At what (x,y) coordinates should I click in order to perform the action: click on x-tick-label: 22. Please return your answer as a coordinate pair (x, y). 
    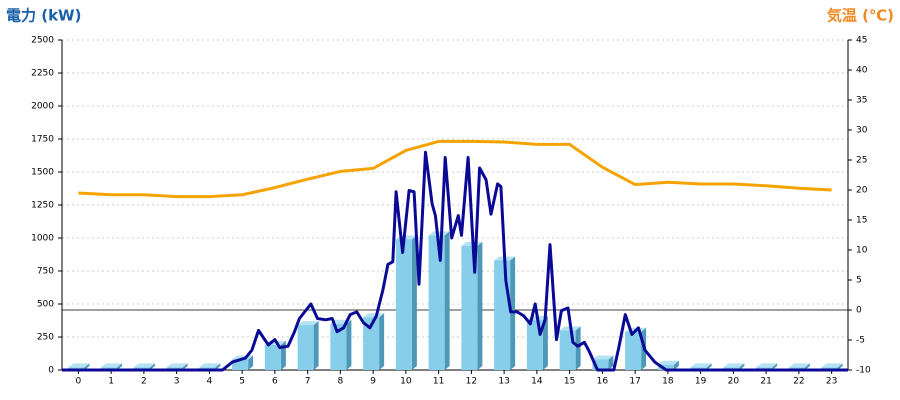
    Looking at the image, I should click on (798, 382).